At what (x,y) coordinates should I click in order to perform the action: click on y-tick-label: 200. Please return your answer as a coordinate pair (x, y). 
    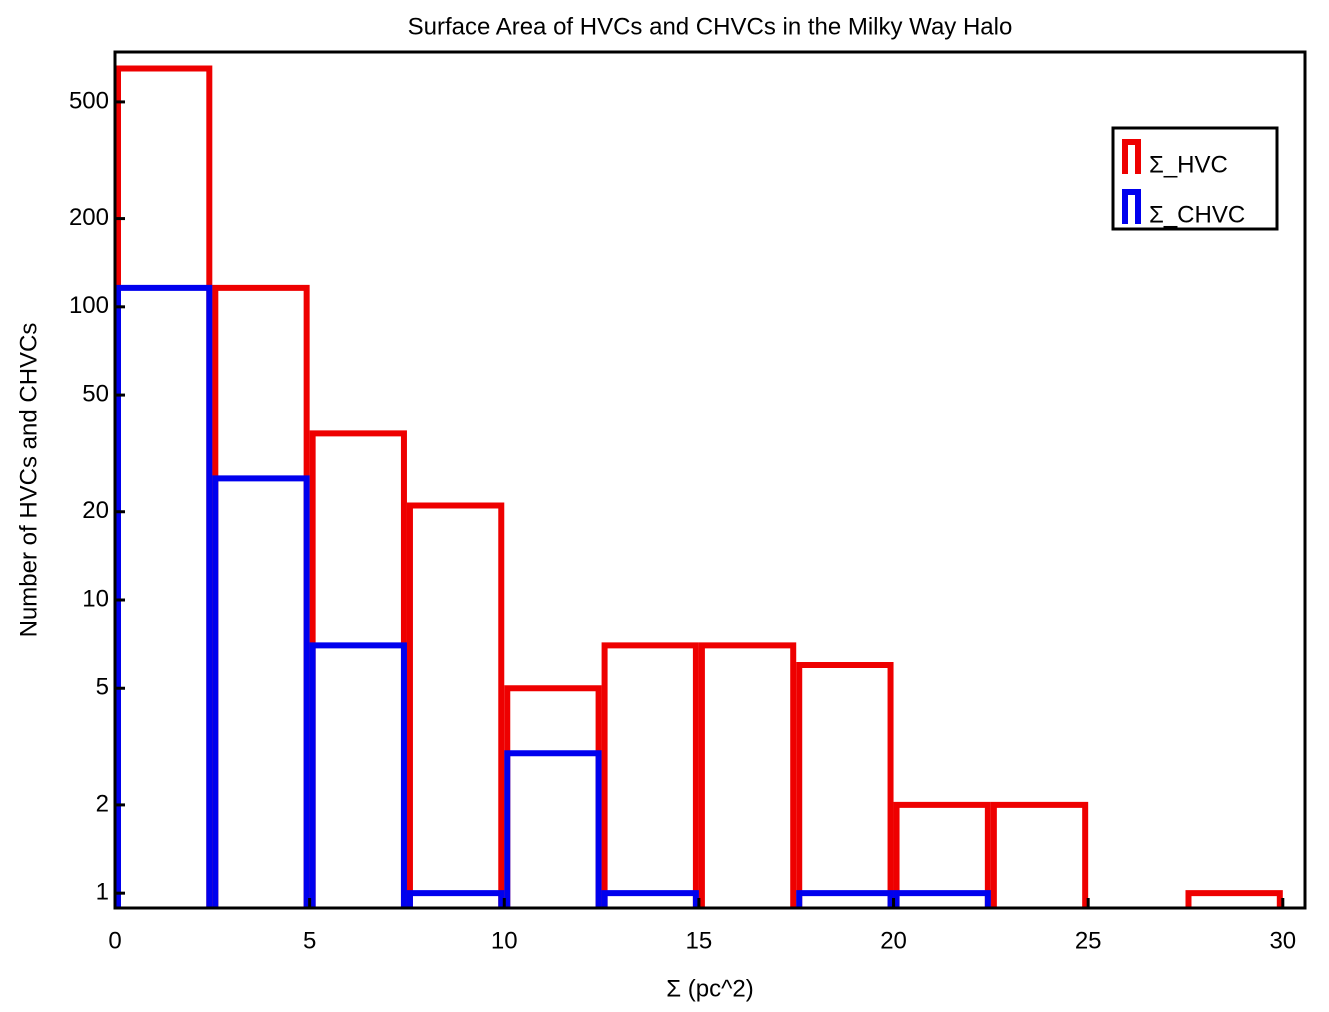
    Looking at the image, I should click on (89, 217).